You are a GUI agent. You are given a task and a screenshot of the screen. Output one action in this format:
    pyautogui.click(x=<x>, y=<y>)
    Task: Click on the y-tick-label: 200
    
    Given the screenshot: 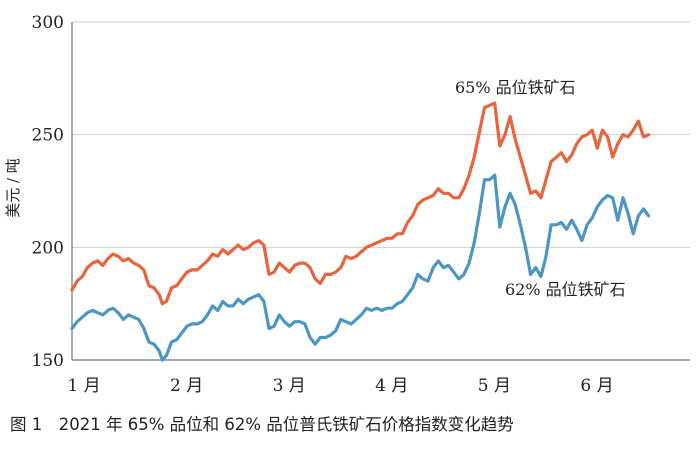 What is the action you would take?
    pyautogui.click(x=48, y=248)
    